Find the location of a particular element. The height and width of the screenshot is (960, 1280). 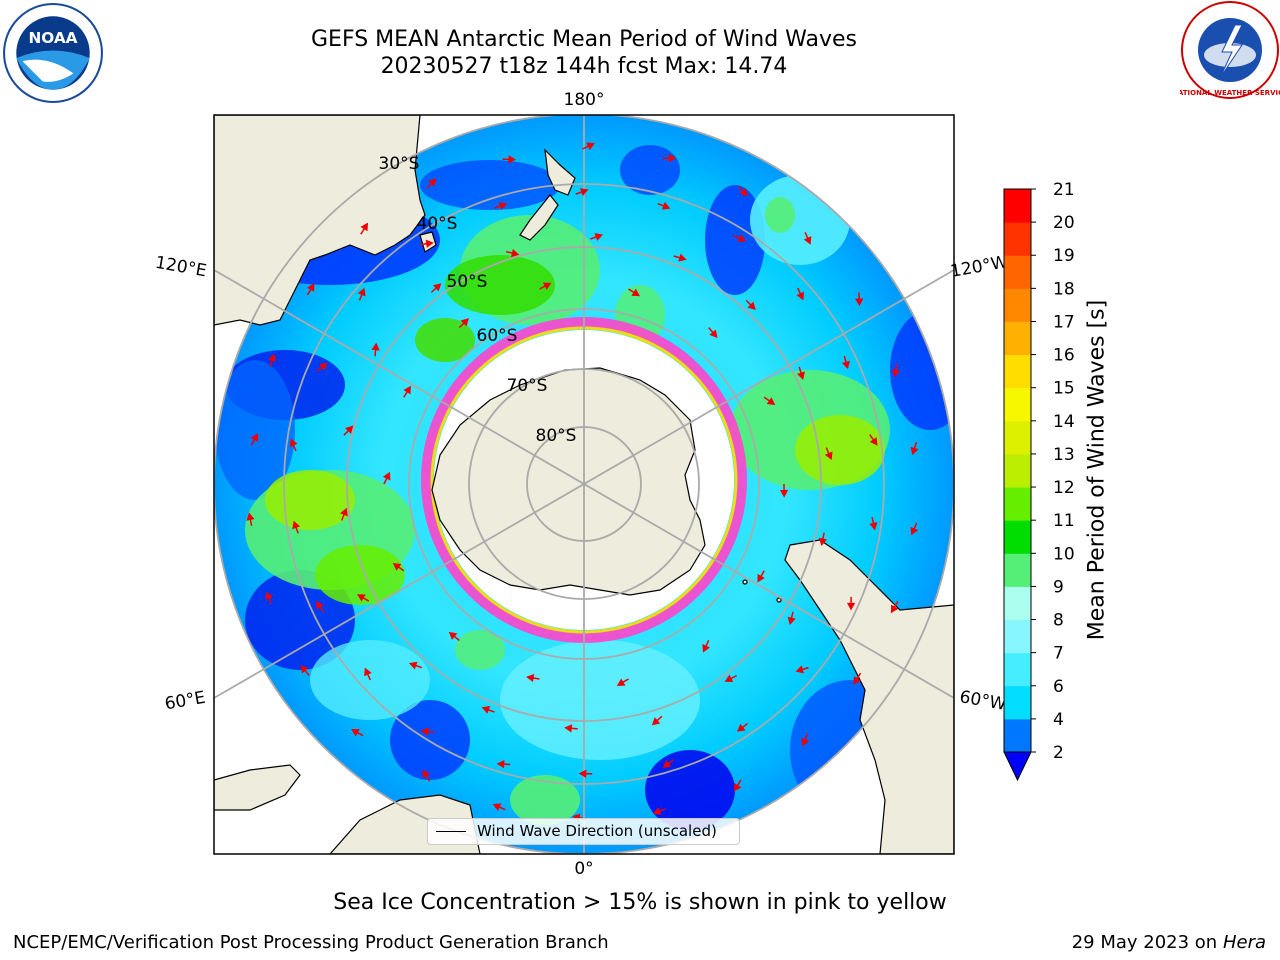

colorbar-tick-label: 10 is located at coordinates (1064, 554).